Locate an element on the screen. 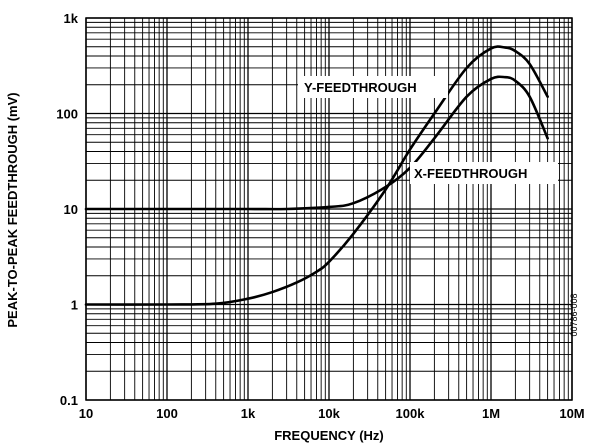 The height and width of the screenshot is (447, 598). annotation-x-feedthrough-text: X-FEEDTHROUGH is located at coordinates (470, 173).